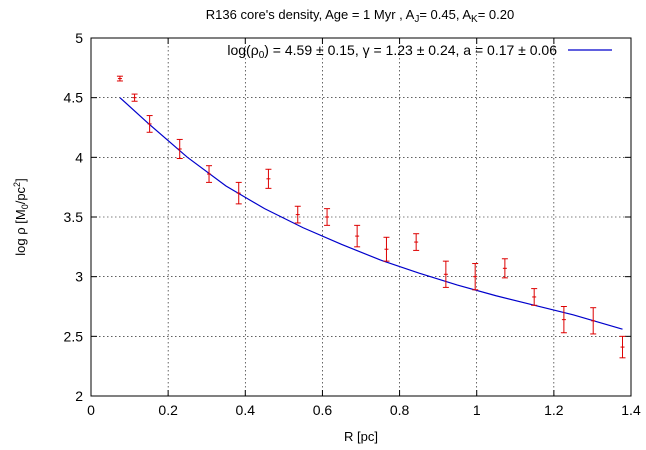 The width and height of the screenshot is (646, 450). Describe the element at coordinates (477, 410) in the screenshot. I see `x-tick-label: 1` at that location.